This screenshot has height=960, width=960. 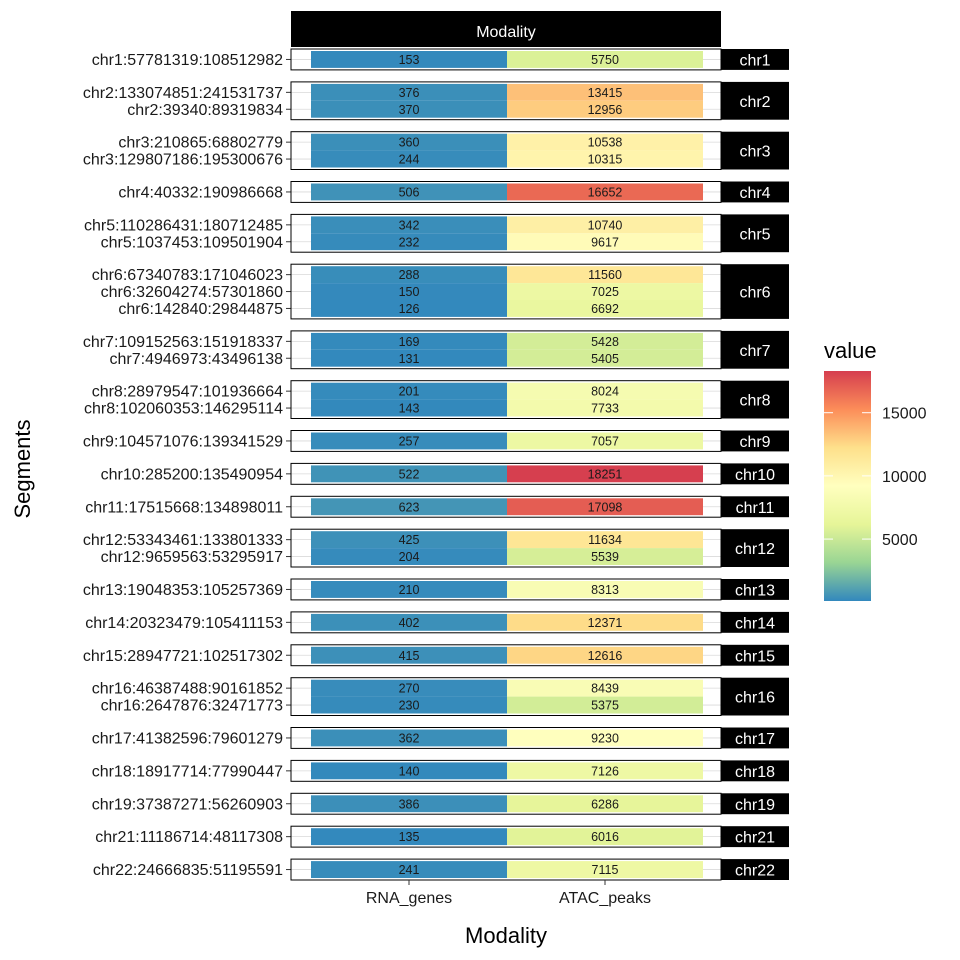 I want to click on top-strip-background, so click(x=506, y=29).